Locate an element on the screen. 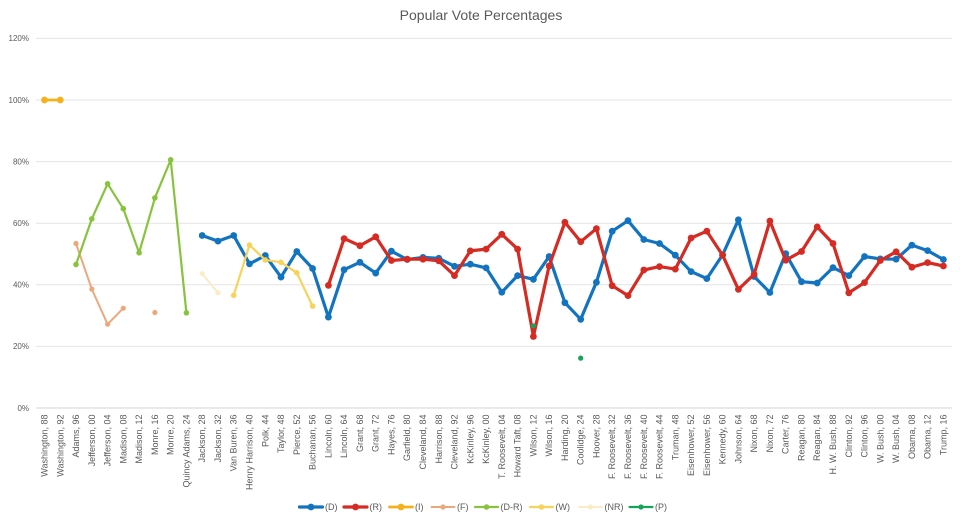 This screenshot has width=960, height=519. svg-text: Kennedy, 60 is located at coordinates (723, 440).